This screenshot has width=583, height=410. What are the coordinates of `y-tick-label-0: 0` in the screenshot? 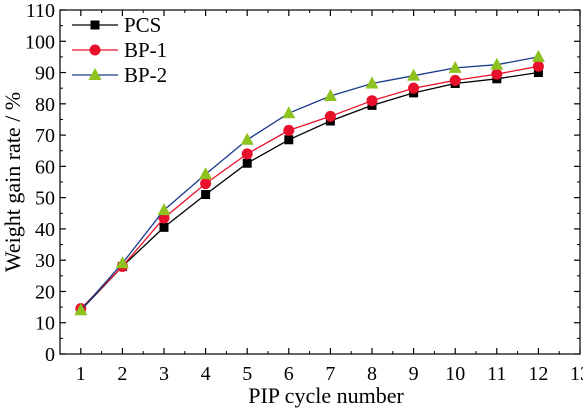 It's located at (50, 355).